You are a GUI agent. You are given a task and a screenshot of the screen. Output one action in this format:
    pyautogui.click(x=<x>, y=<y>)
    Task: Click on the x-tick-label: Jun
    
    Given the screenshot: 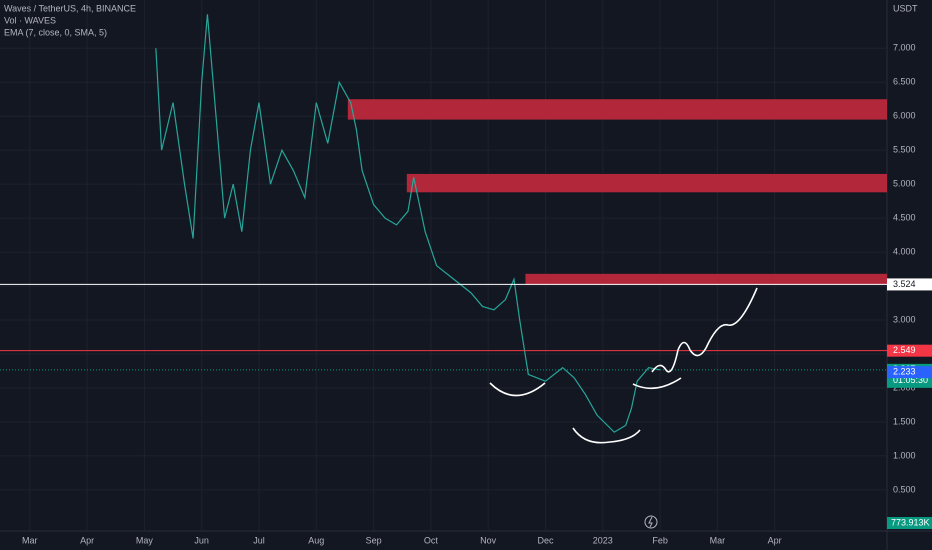 What is the action you would take?
    pyautogui.click(x=201, y=540)
    